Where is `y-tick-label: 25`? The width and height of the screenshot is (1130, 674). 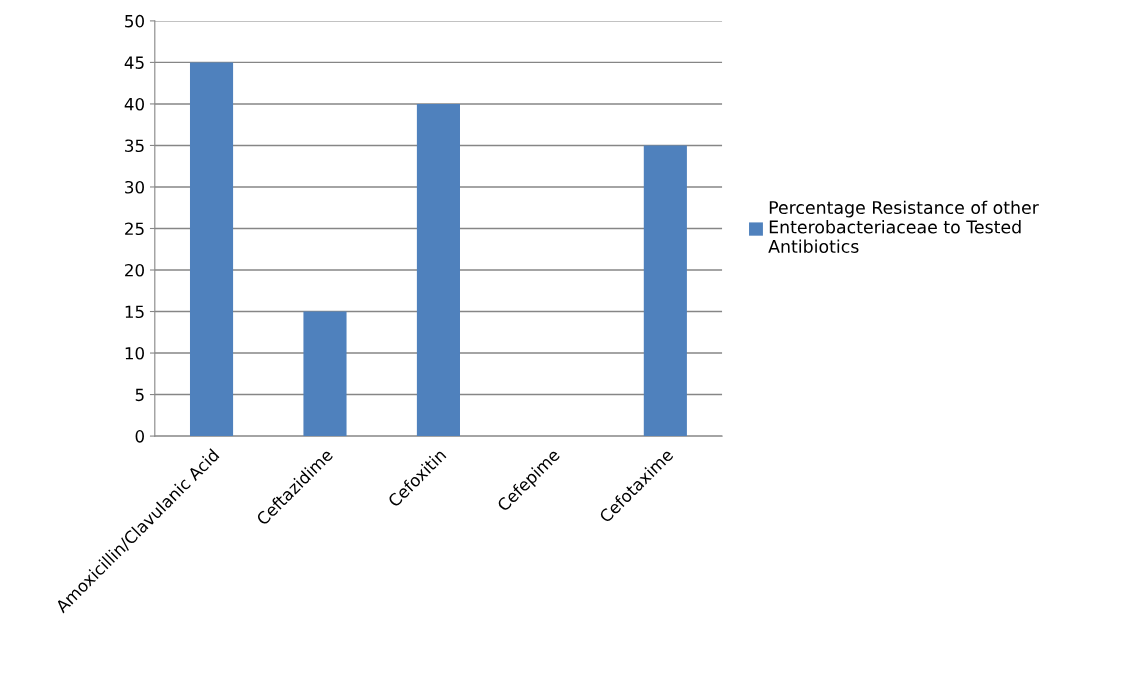
y-tick-label: 25 is located at coordinates (134, 229).